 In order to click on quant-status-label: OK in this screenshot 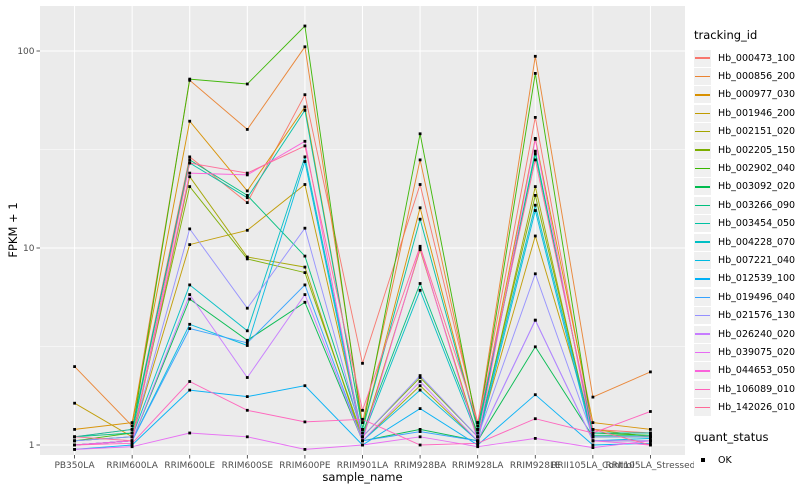, I will do `click(725, 460)`.